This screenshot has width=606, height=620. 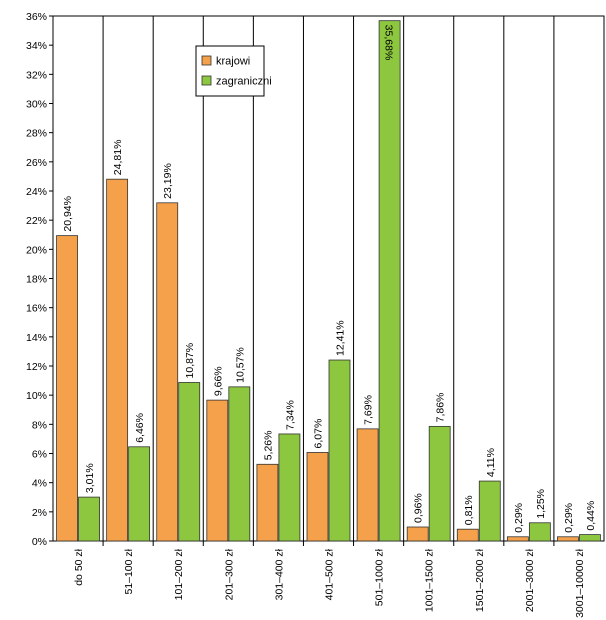 I want to click on x-category-label: 2001–3000 zł, so click(x=530, y=580).